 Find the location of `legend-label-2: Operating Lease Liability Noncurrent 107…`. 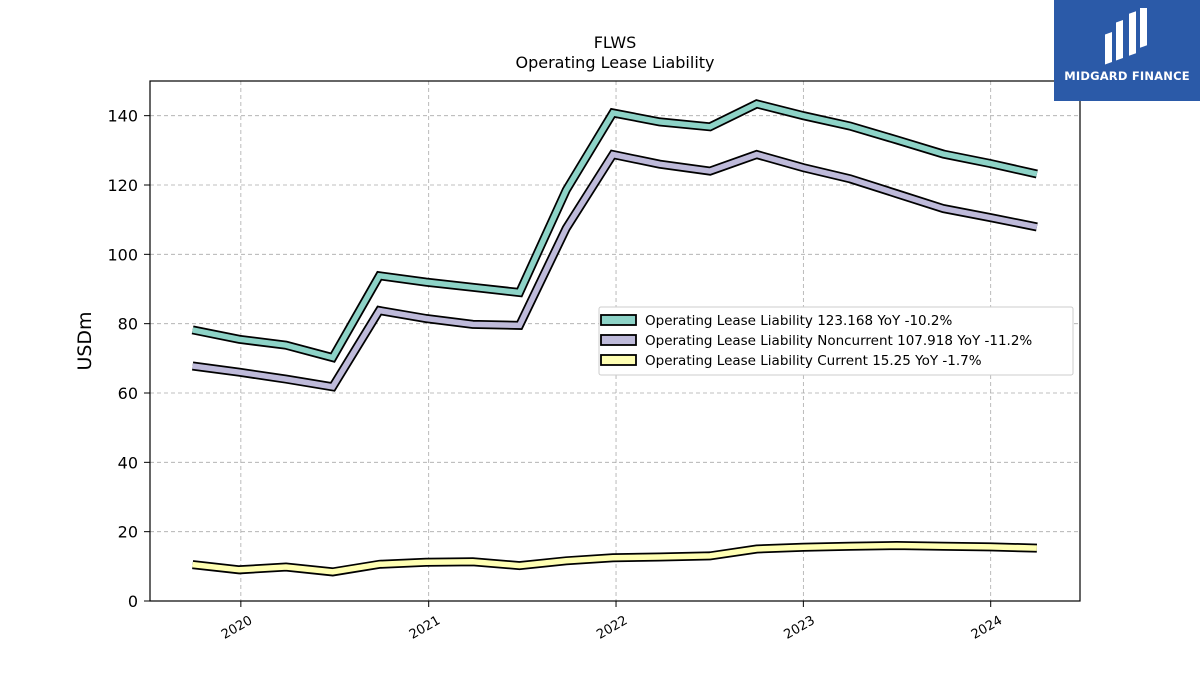

legend-label-2: Operating Lease Liability Noncurrent 107… is located at coordinates (838, 341).